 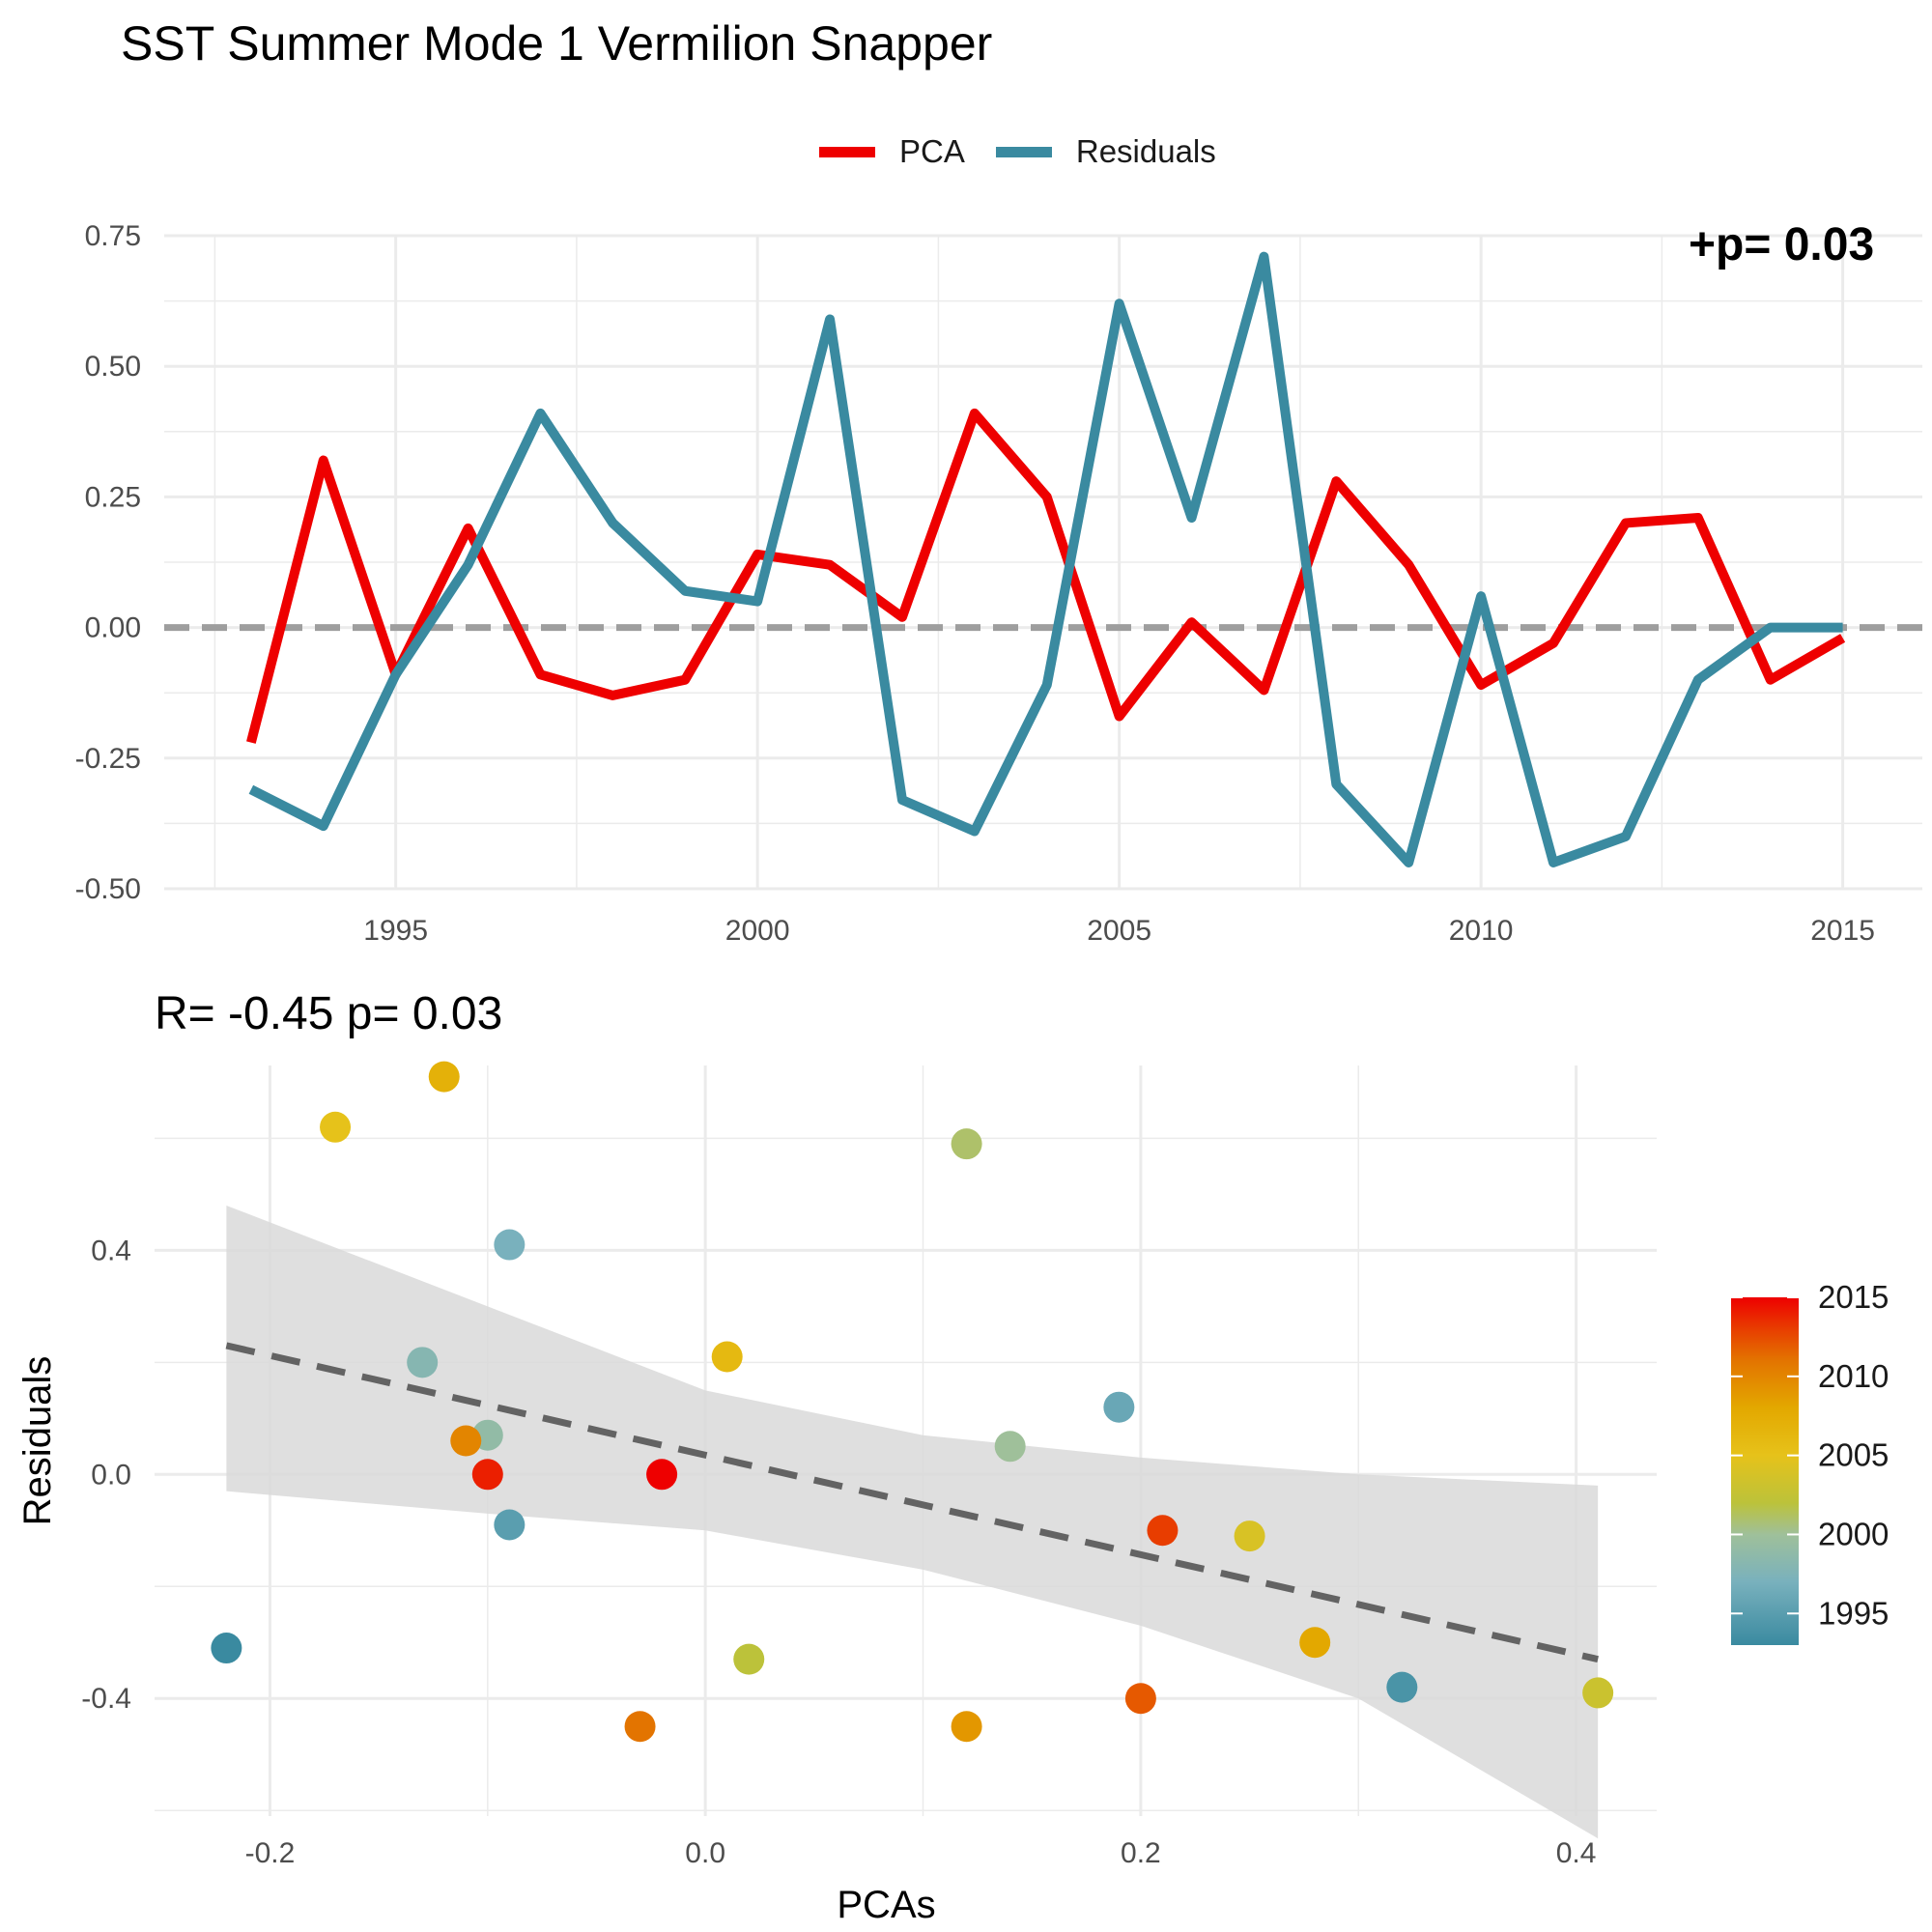 I want to click on scatter-point-2005, so click(x=336, y=1127).